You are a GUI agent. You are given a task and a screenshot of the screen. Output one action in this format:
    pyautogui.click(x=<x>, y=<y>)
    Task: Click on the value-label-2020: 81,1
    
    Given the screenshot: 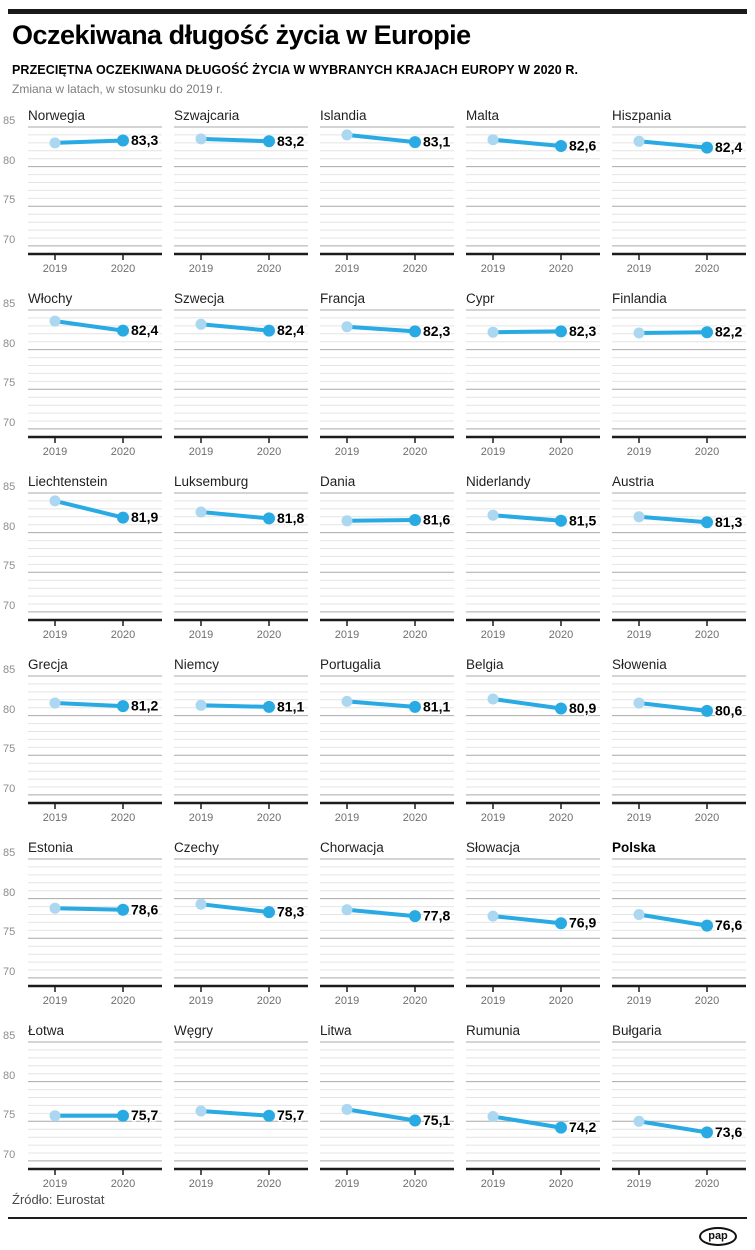 What is the action you would take?
    pyautogui.click(x=290, y=706)
    